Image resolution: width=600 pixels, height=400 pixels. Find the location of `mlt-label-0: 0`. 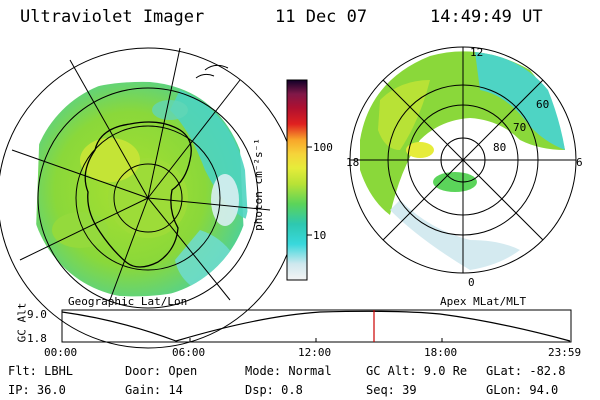

mlt-label-0: 0 is located at coordinates (471, 282).